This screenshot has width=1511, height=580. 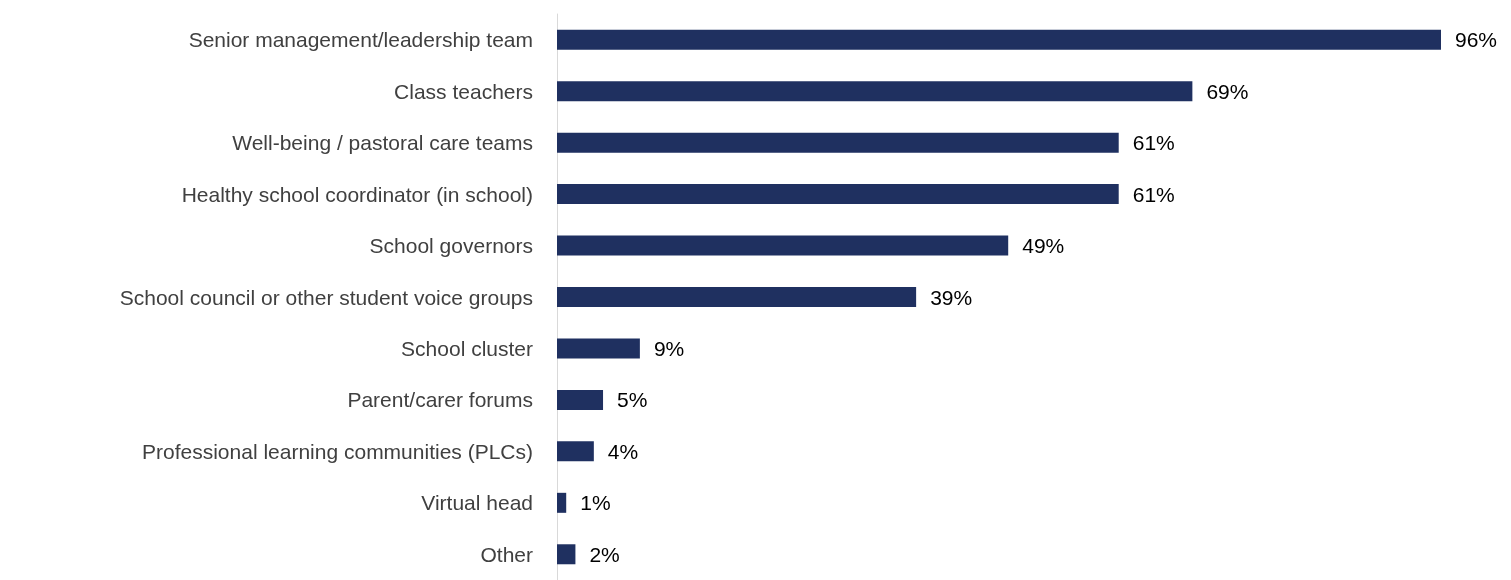 What do you see at coordinates (632, 400) in the screenshot?
I see `data-label: 5%` at bounding box center [632, 400].